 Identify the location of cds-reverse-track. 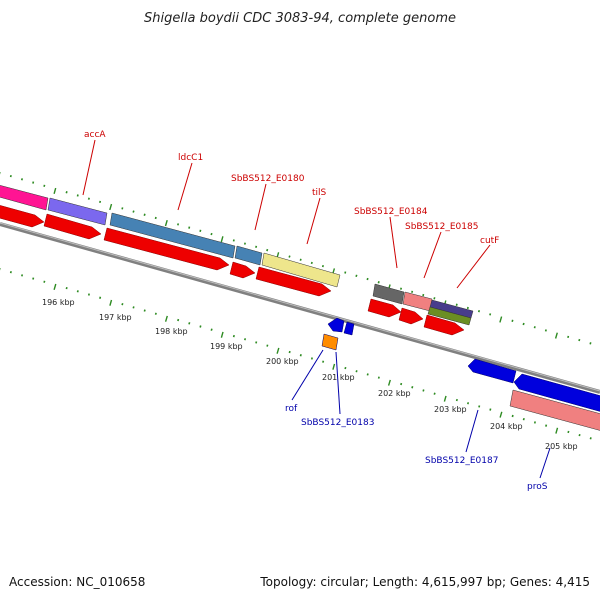
(460, 374).